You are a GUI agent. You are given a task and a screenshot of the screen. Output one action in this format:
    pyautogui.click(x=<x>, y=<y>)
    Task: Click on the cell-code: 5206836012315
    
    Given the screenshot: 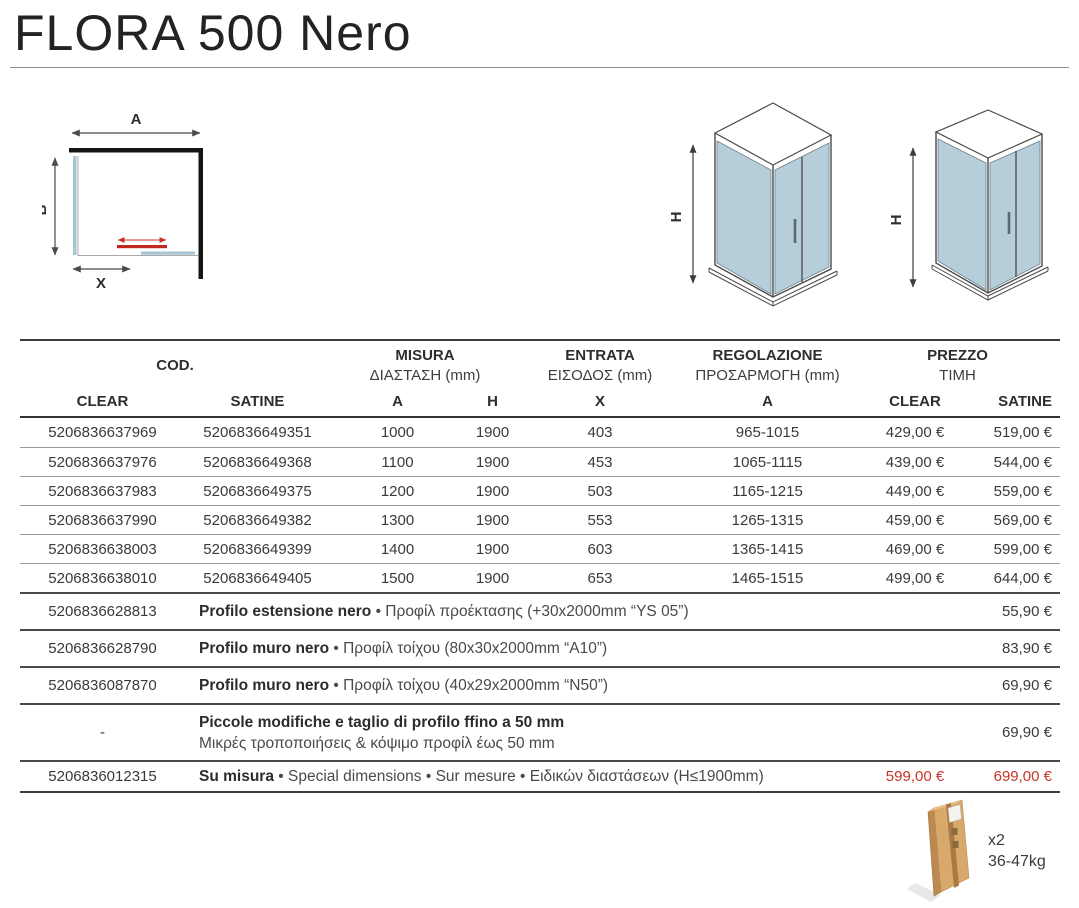 What is the action you would take?
    pyautogui.click(x=102, y=776)
    